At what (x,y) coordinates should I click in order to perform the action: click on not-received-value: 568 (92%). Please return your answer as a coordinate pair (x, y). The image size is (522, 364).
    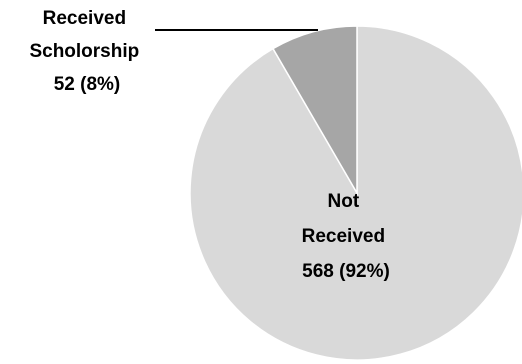
    Looking at the image, I should click on (346, 271).